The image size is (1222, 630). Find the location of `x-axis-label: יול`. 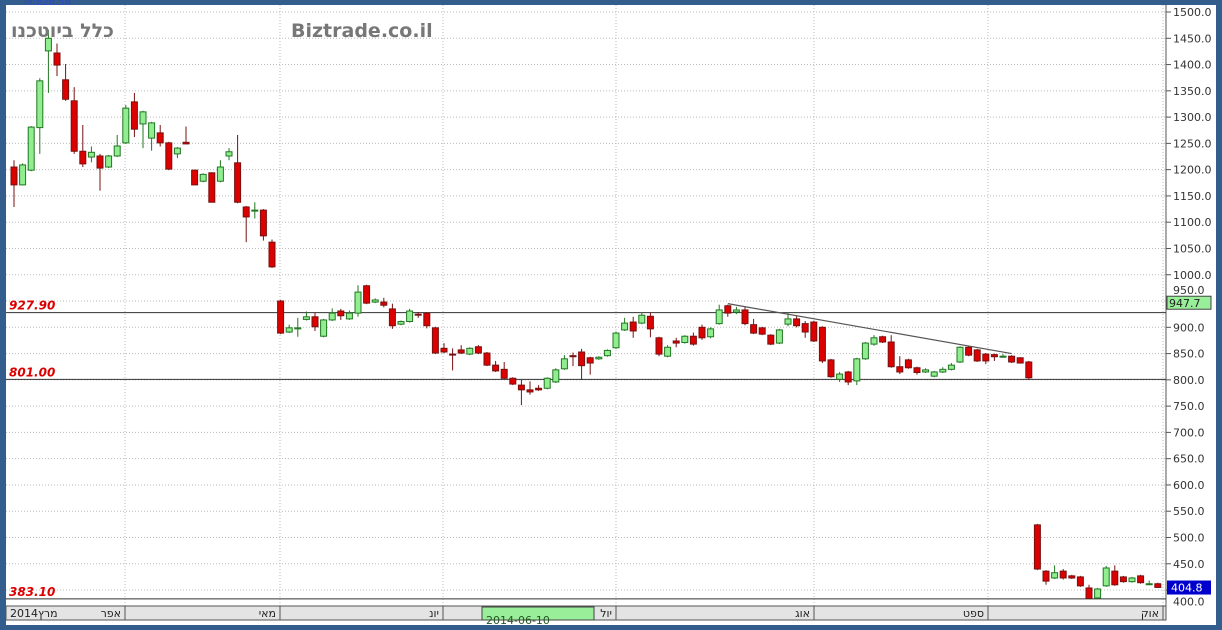

x-axis-label: יול is located at coordinates (606, 613).